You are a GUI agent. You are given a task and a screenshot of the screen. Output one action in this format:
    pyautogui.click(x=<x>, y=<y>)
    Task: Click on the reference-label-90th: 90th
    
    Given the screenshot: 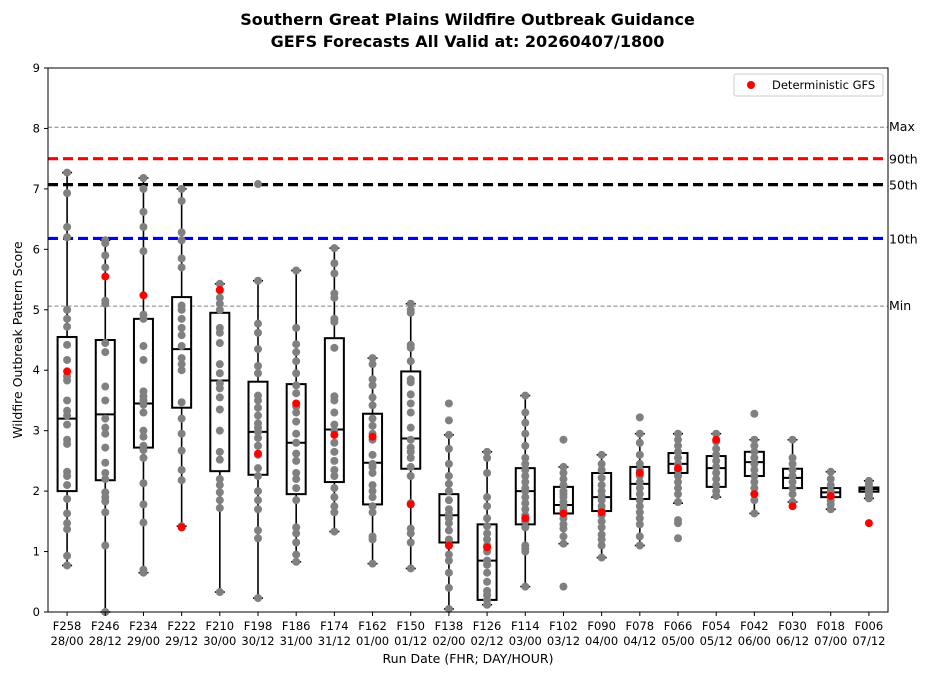 What is the action you would take?
    pyautogui.click(x=903, y=159)
    